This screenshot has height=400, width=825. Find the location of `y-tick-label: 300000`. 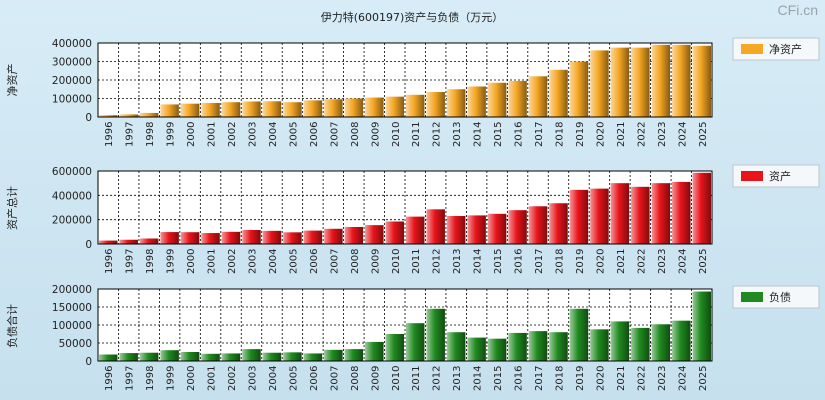

y-tick-label: 300000 is located at coordinates (72, 63).